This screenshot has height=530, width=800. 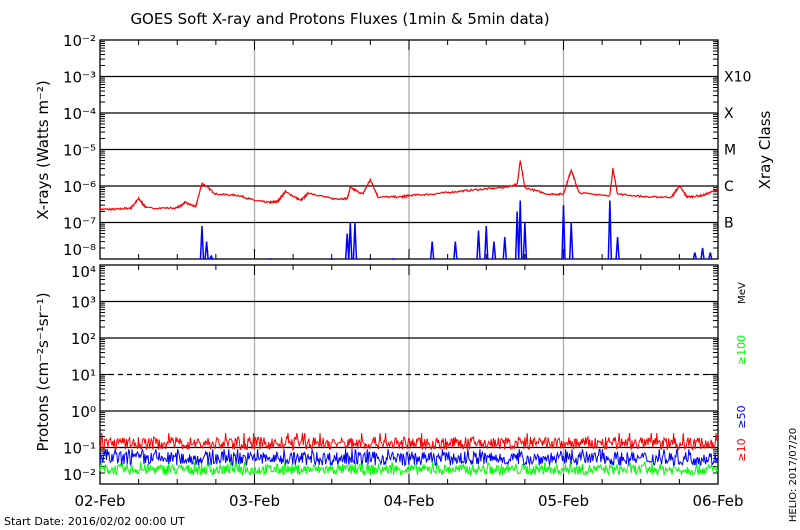 I want to click on xray-class-label: C, so click(x=729, y=187).